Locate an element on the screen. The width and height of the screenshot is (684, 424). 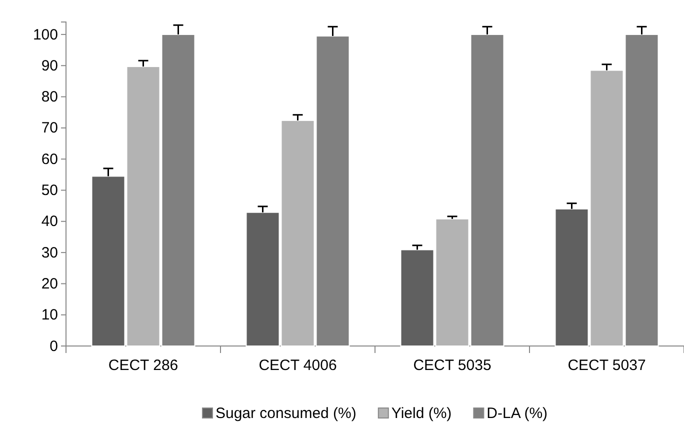
legend-label: D-LA (%) is located at coordinates (517, 413).